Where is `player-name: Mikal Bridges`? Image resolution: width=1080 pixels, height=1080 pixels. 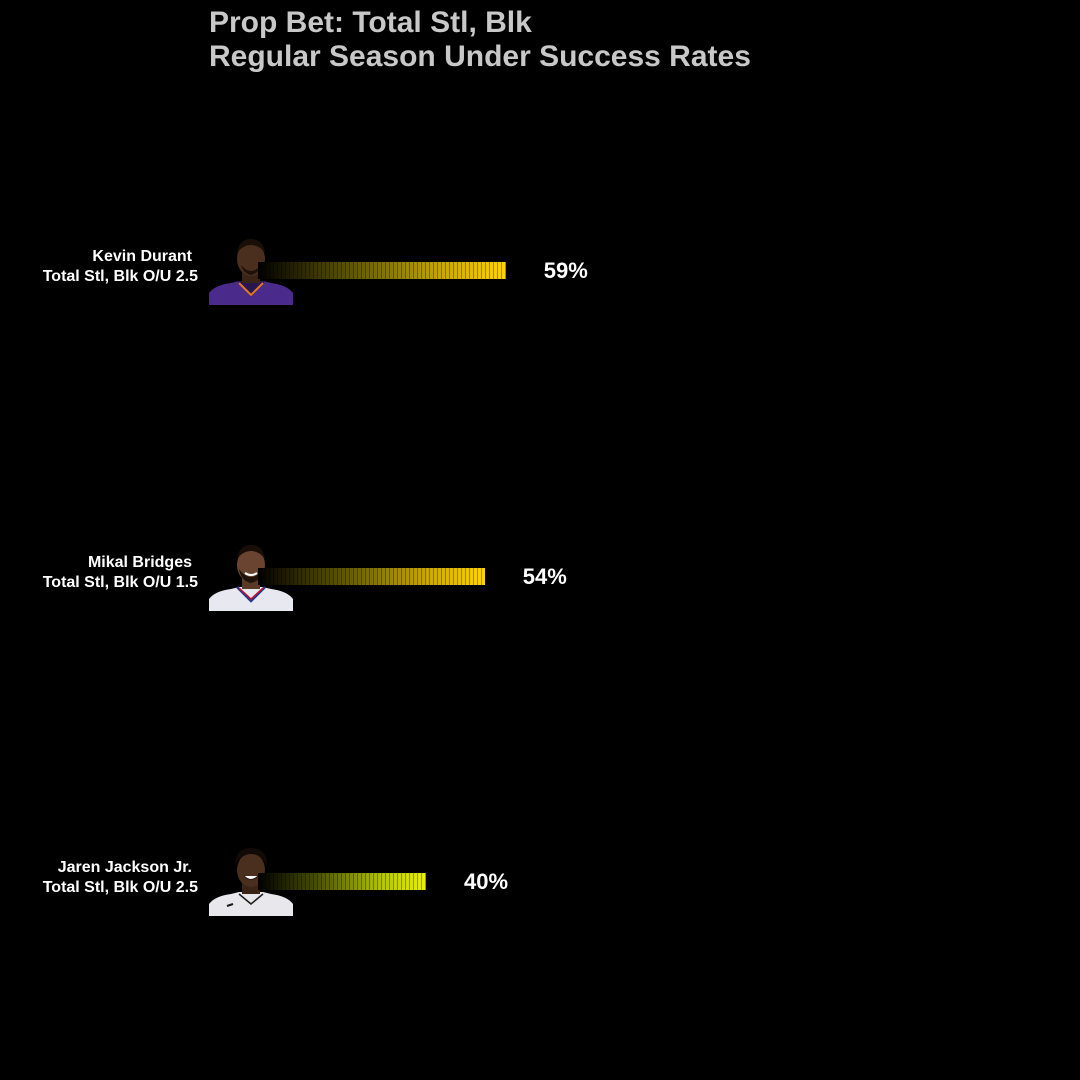
player-name: Mikal Bridges is located at coordinates (139, 562).